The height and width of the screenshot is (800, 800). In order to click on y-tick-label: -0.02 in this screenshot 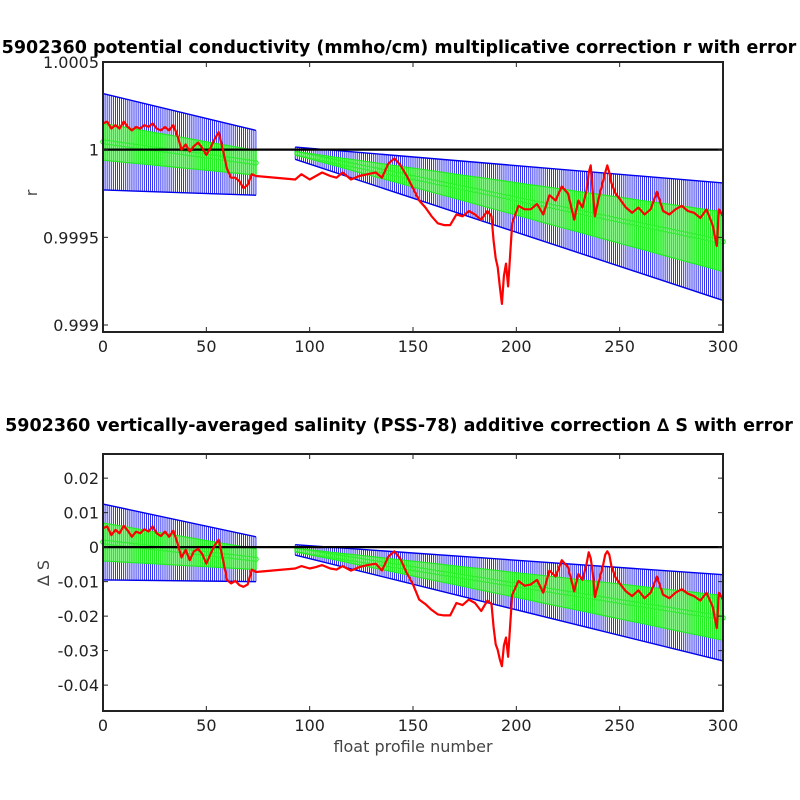, I will do `click(78, 616)`.